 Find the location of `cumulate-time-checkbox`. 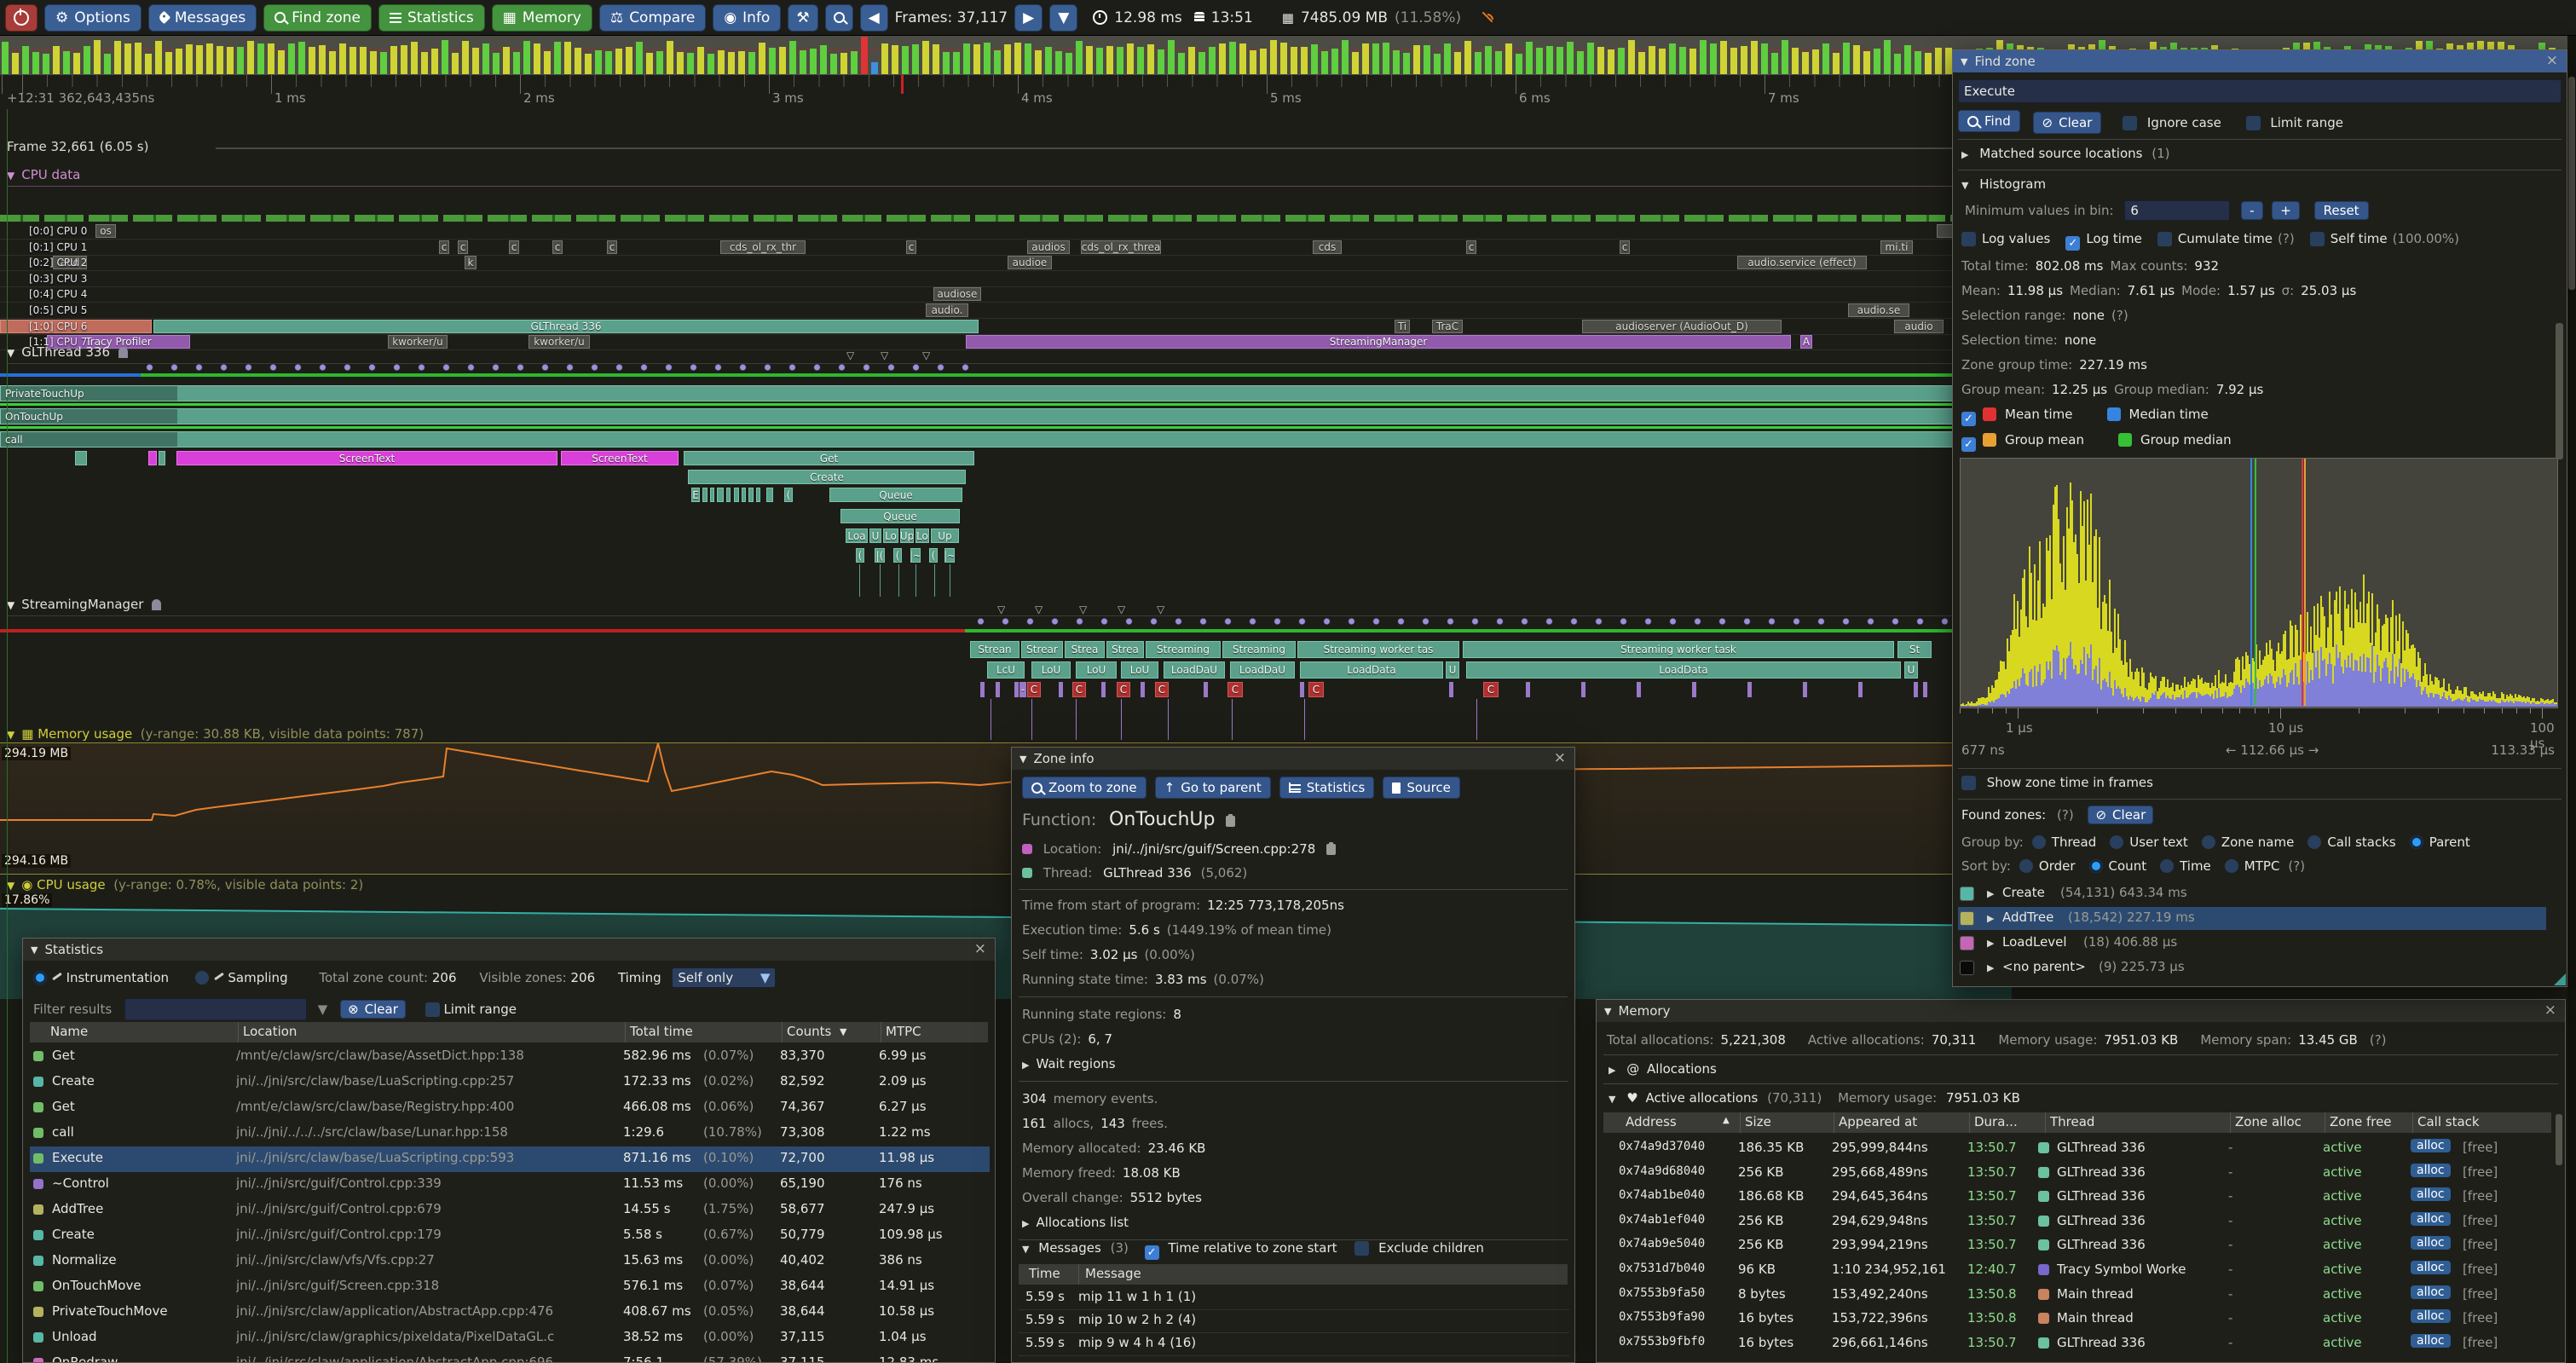

cumulate-time-checkbox is located at coordinates (2164, 239).